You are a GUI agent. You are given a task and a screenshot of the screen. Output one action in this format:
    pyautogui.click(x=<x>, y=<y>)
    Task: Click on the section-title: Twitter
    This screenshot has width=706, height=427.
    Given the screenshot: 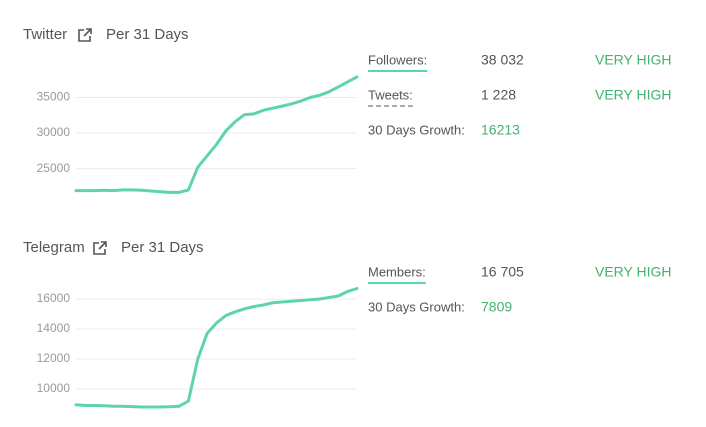 What is the action you would take?
    pyautogui.click(x=45, y=34)
    